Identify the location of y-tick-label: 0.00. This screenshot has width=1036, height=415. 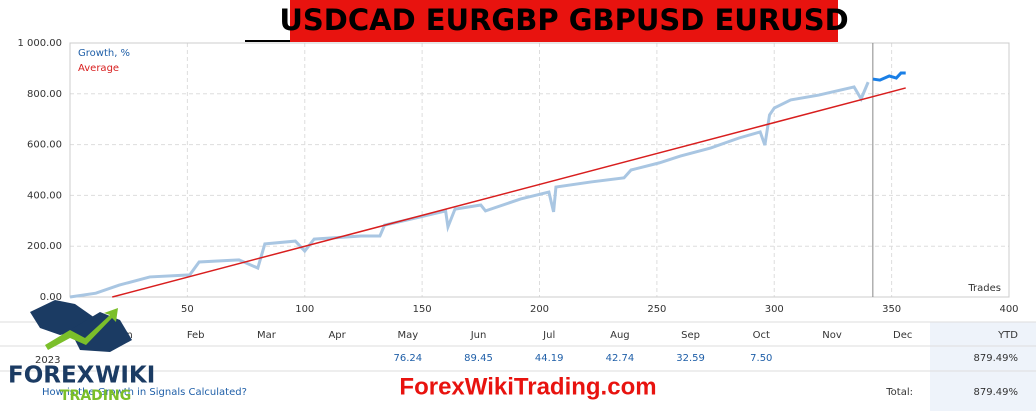
(51, 297).